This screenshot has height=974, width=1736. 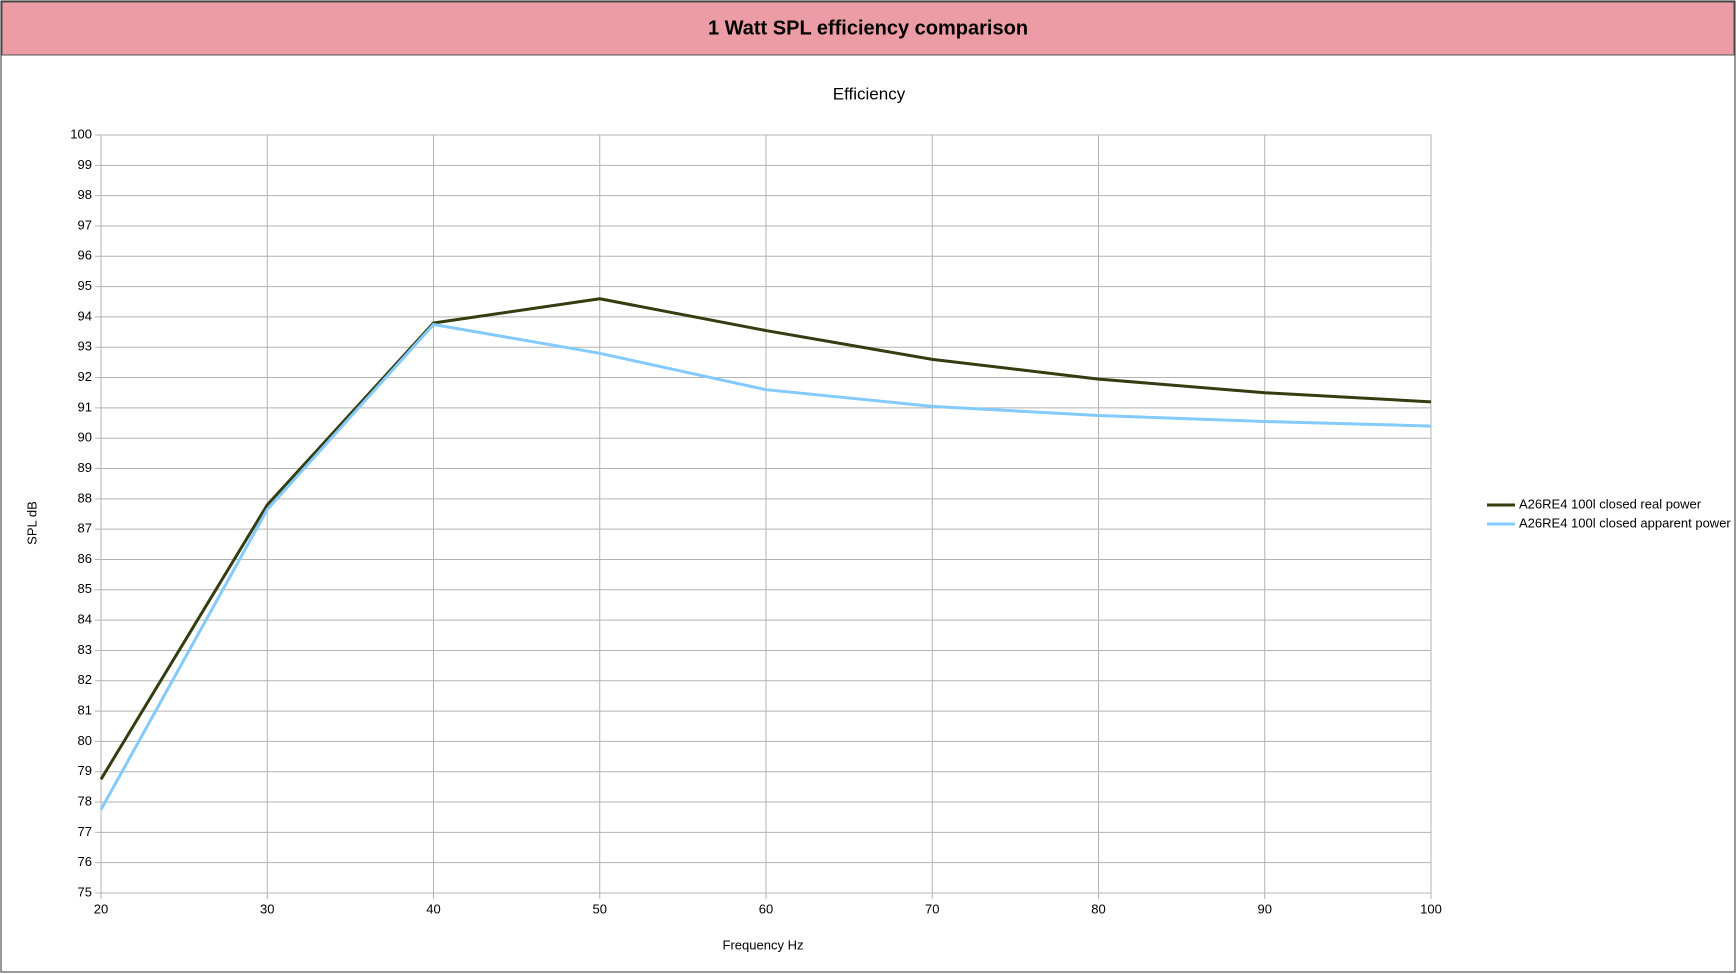 What do you see at coordinates (1625, 522) in the screenshot?
I see `legend-label: A26RE4 100l closed apparent power` at bounding box center [1625, 522].